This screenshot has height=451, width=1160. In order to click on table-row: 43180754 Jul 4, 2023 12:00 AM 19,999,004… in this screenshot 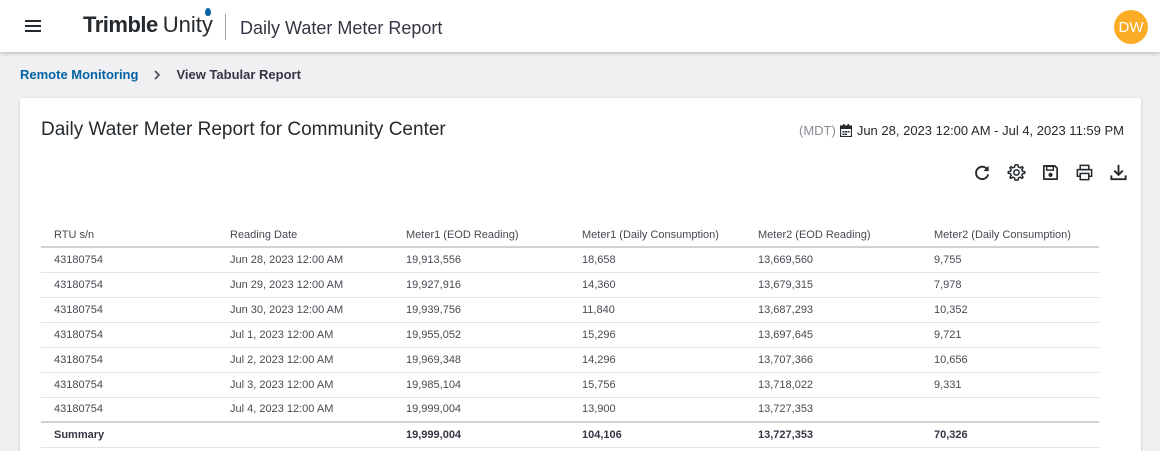, I will do `click(570, 410)`.